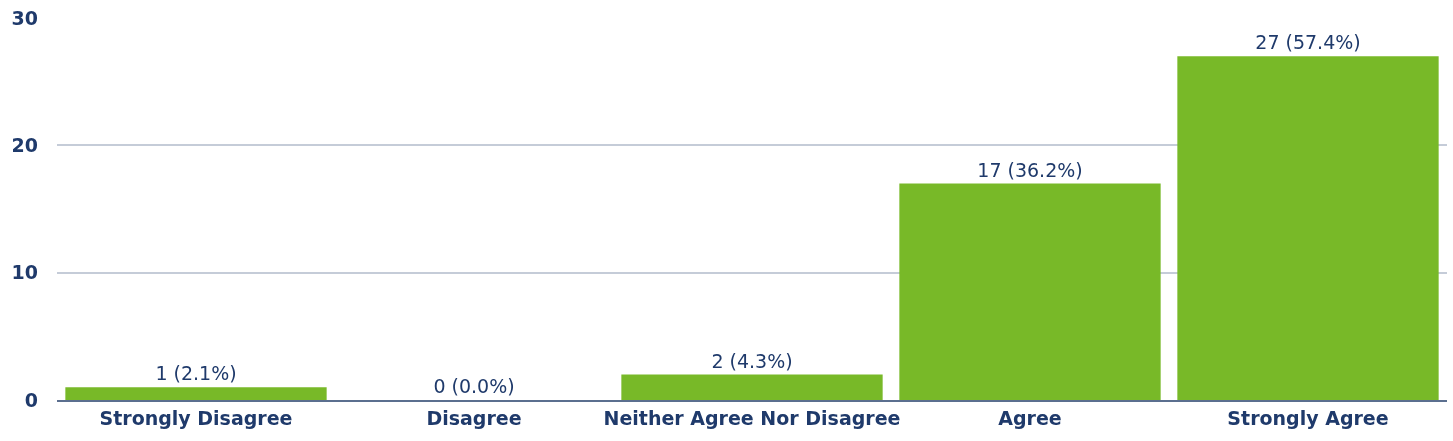  I want to click on y-tick-label: 0, so click(31, 399).